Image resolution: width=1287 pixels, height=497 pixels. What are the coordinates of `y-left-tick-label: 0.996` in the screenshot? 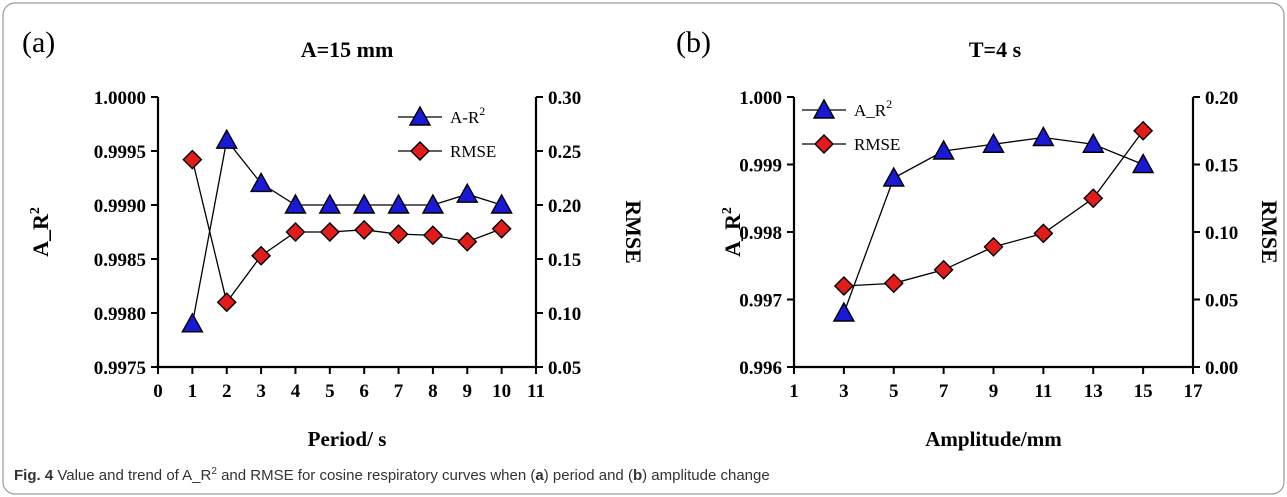 It's located at (760, 368).